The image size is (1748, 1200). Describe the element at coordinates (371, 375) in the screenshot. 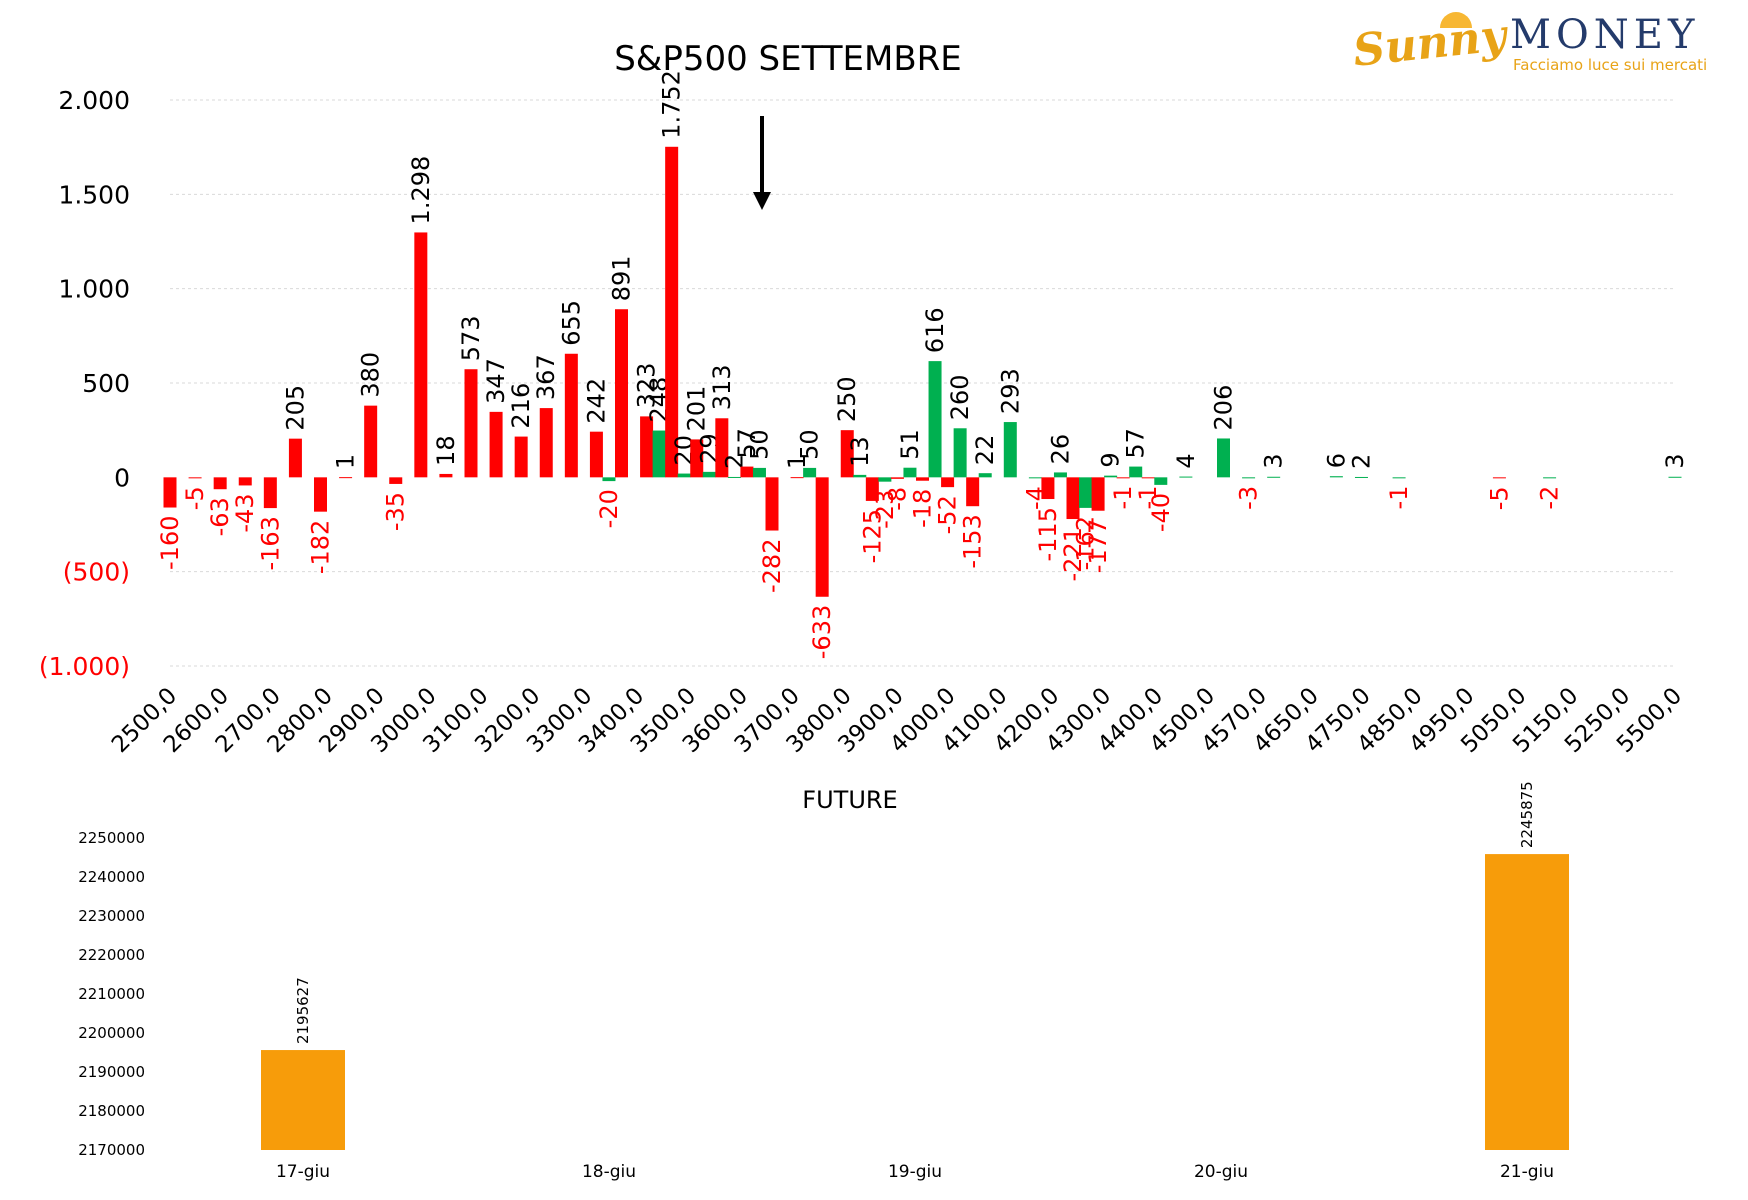

I see `bar-data-label: 380` at that location.